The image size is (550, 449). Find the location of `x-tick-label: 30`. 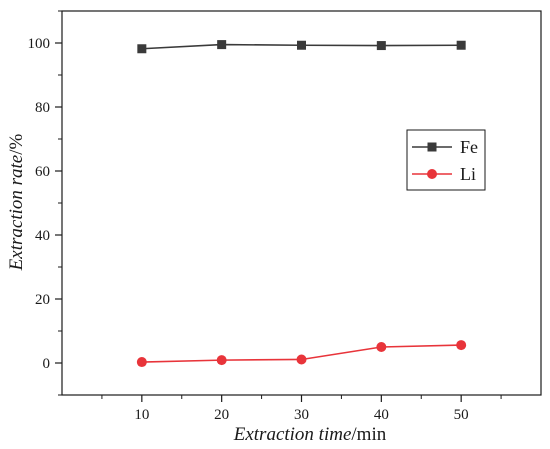

x-tick-label: 30 is located at coordinates (301, 415).